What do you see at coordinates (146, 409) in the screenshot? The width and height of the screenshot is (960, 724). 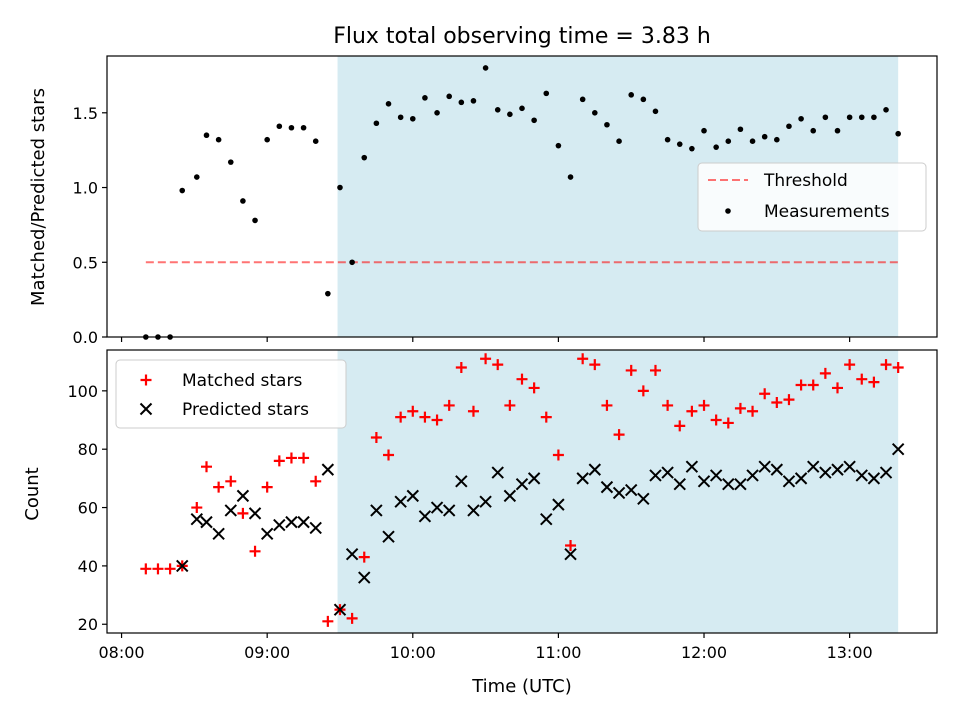 I see `legend-predicted-swatch` at bounding box center [146, 409].